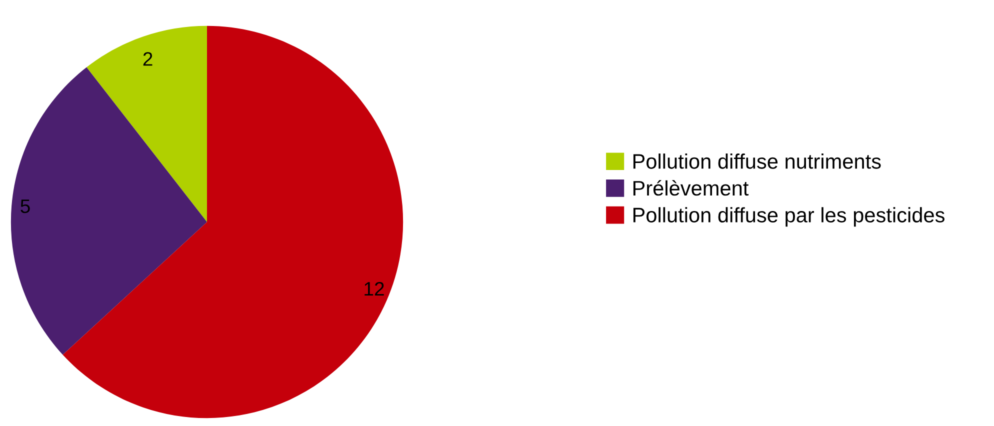 The width and height of the screenshot is (994, 426). Describe the element at coordinates (374, 289) in the screenshot. I see `data-label: 12` at that location.